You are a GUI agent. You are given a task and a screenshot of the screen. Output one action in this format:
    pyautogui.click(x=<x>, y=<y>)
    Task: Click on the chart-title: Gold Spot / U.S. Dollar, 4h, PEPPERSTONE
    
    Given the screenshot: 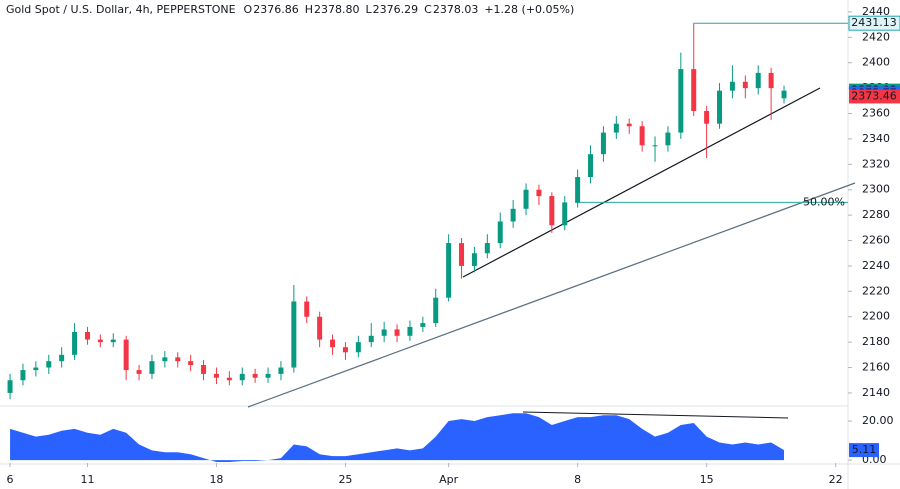 What is the action you would take?
    pyautogui.click(x=121, y=9)
    